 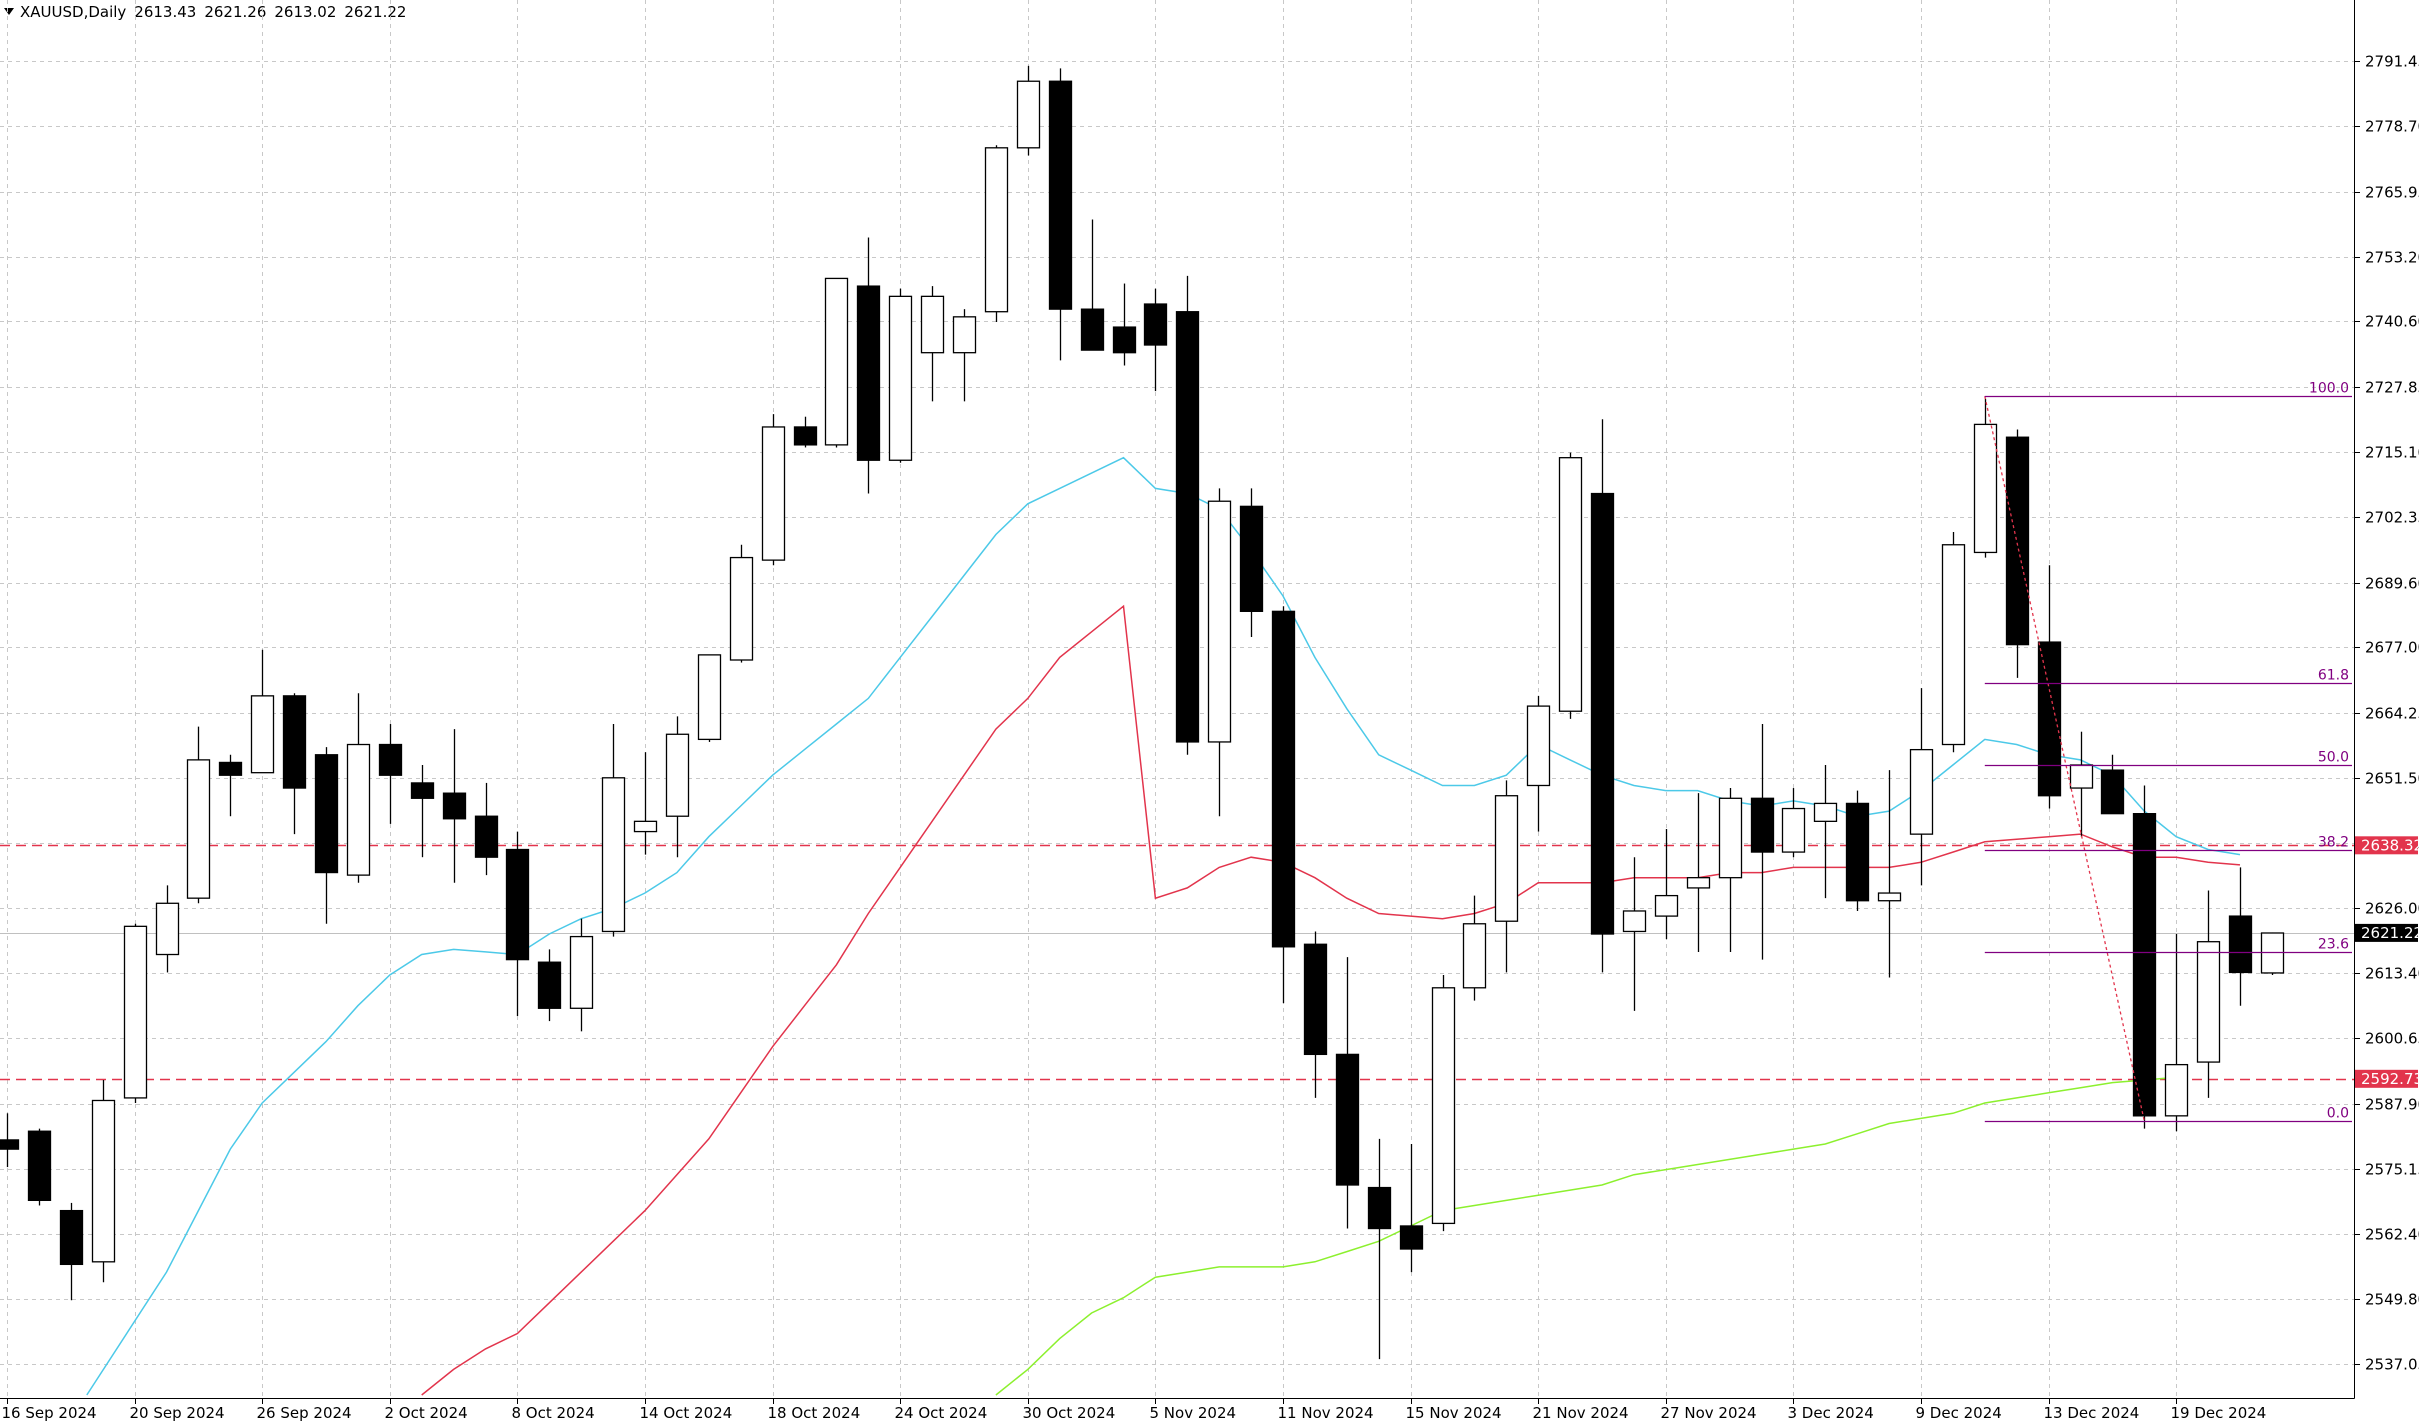 I want to click on x-tick-label: 27 Nov 2024, so click(x=1709, y=1413).